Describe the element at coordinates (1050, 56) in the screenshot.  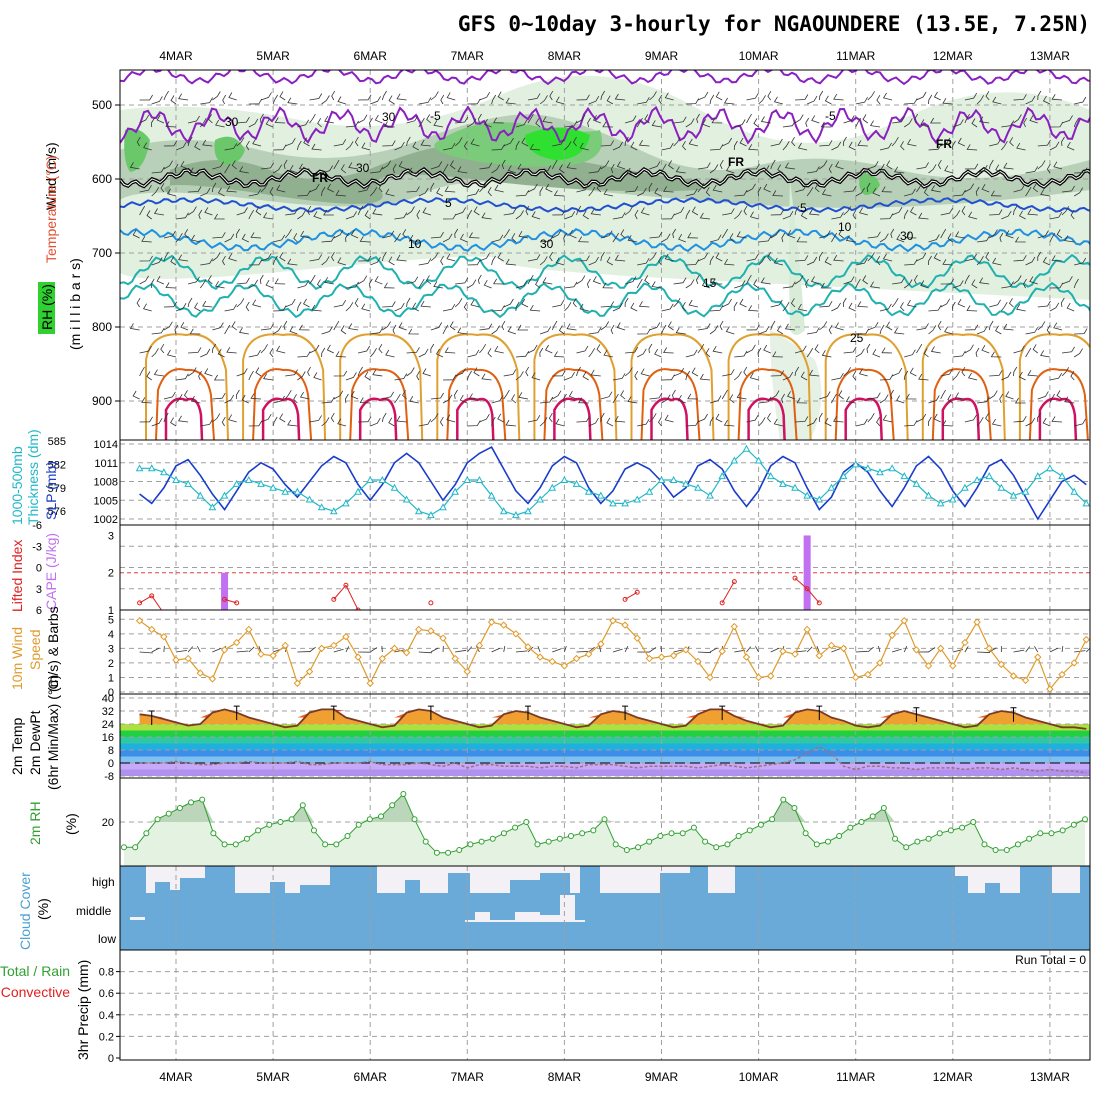
I see `date-label-top: 13MAR` at that location.